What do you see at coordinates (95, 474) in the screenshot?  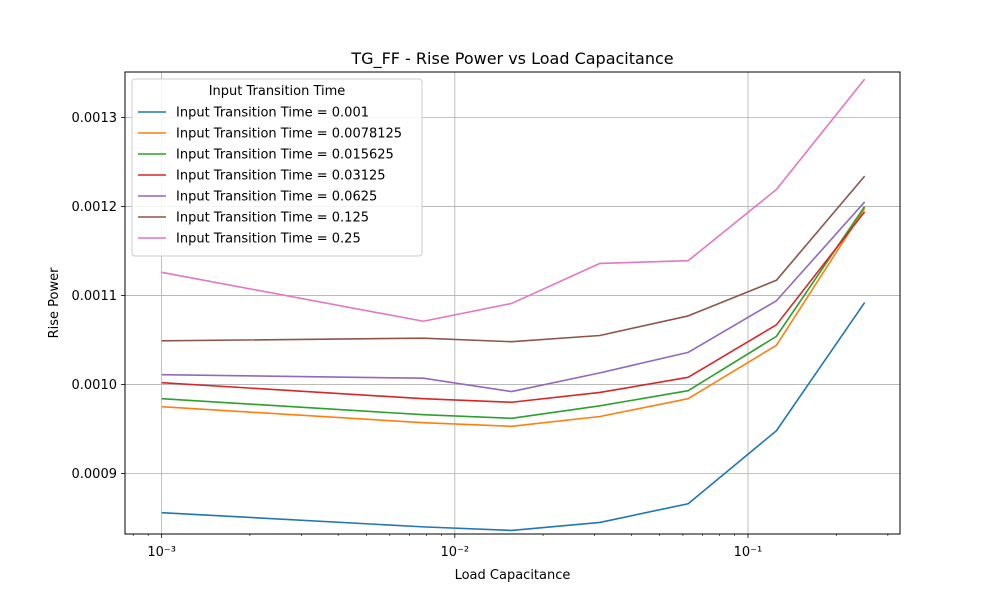 I see `y-tick-label: 0.0009` at bounding box center [95, 474].